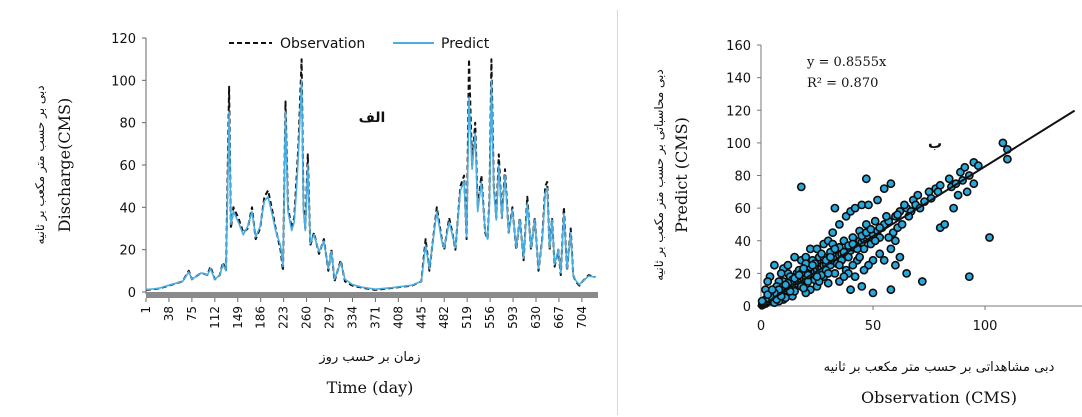 The height and width of the screenshot is (417, 1082). What do you see at coordinates (372, 118) in the screenshot?
I see `panel-label: الف` at bounding box center [372, 118].